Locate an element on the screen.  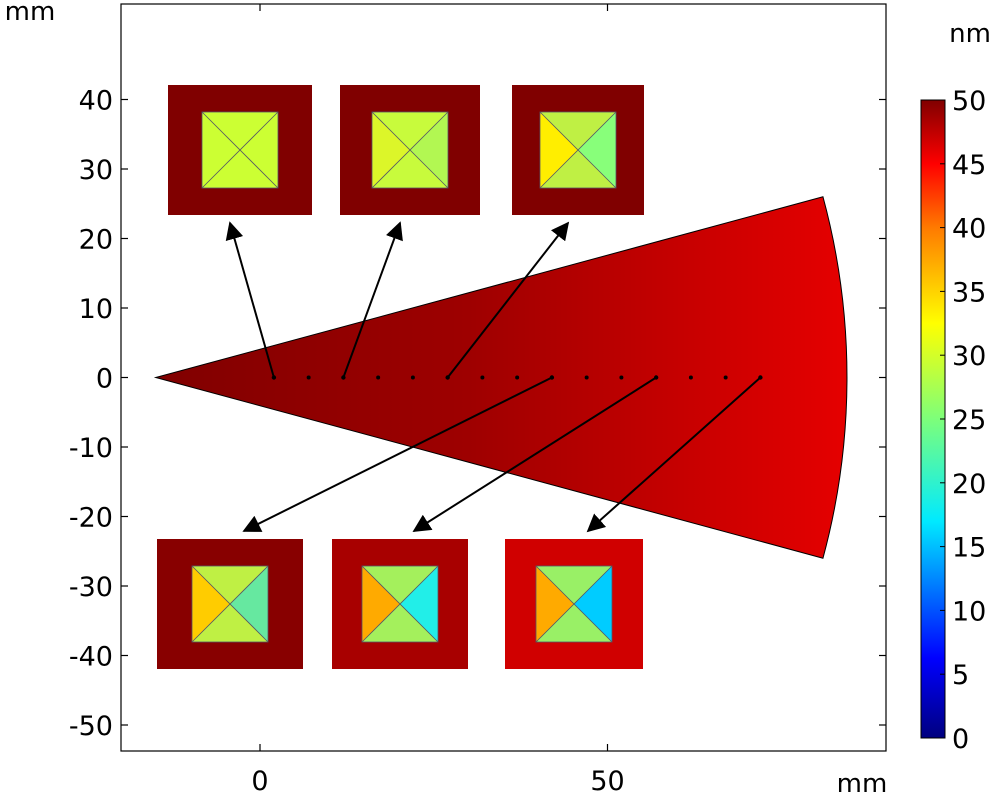
y-tick-label: 30 is located at coordinates (96, 170).